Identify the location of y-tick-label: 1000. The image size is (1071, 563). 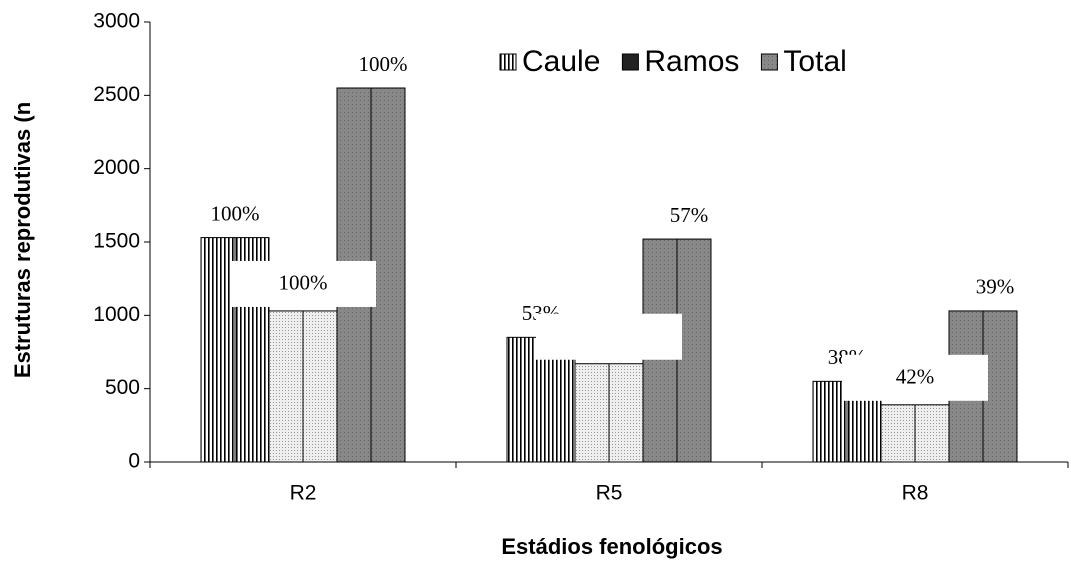
(116, 314).